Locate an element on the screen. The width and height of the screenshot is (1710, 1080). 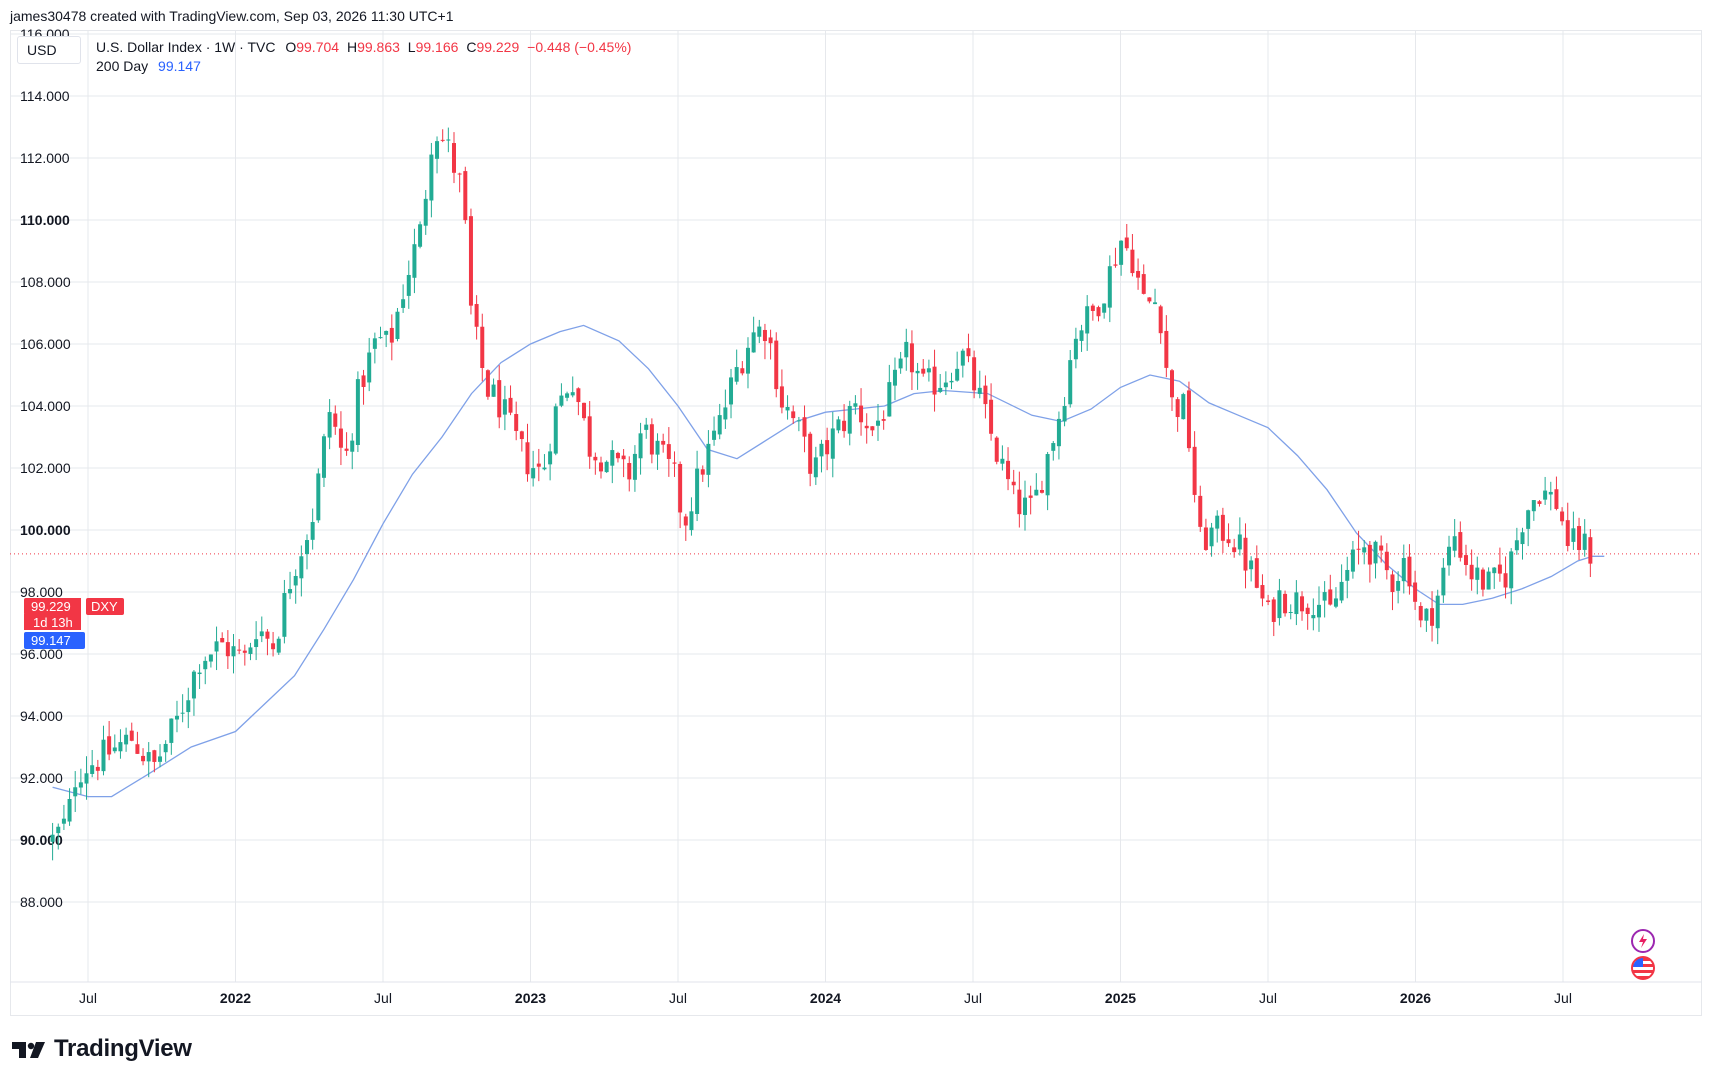
symbol-name: U.S. Dollar Index · 1W · TVC is located at coordinates (186, 47).